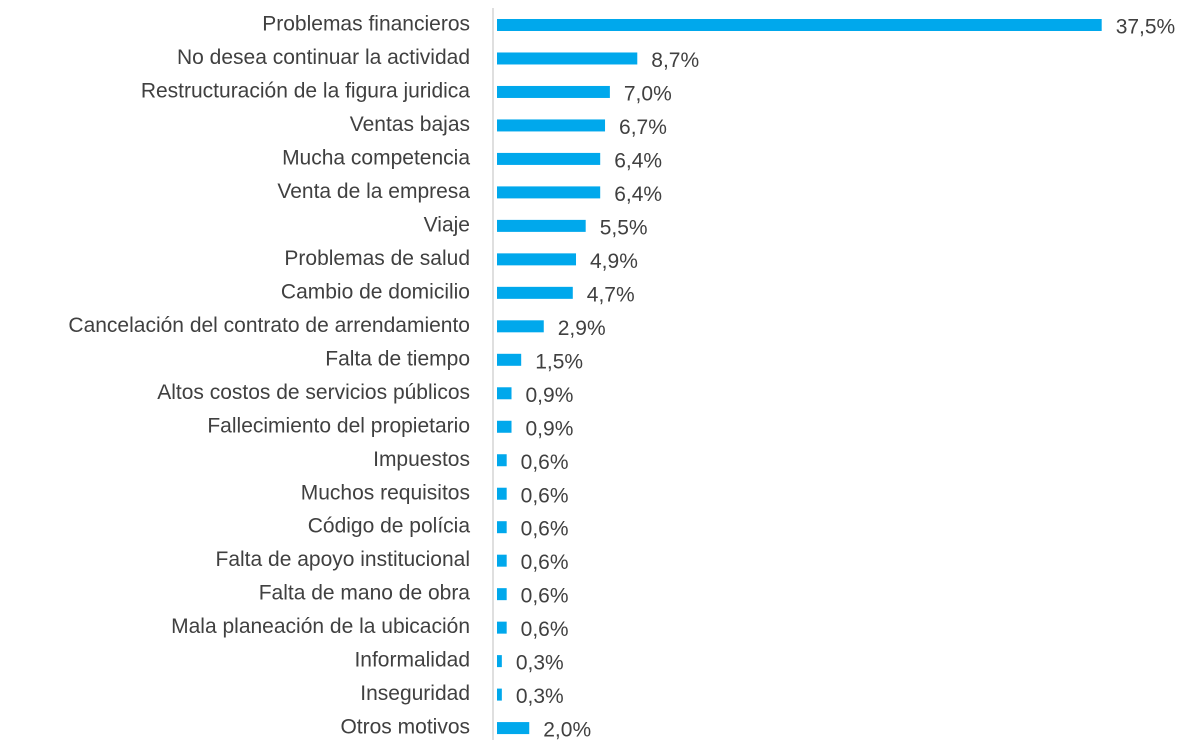  I want to click on category-label: Muchos requisitos, so click(385, 492).